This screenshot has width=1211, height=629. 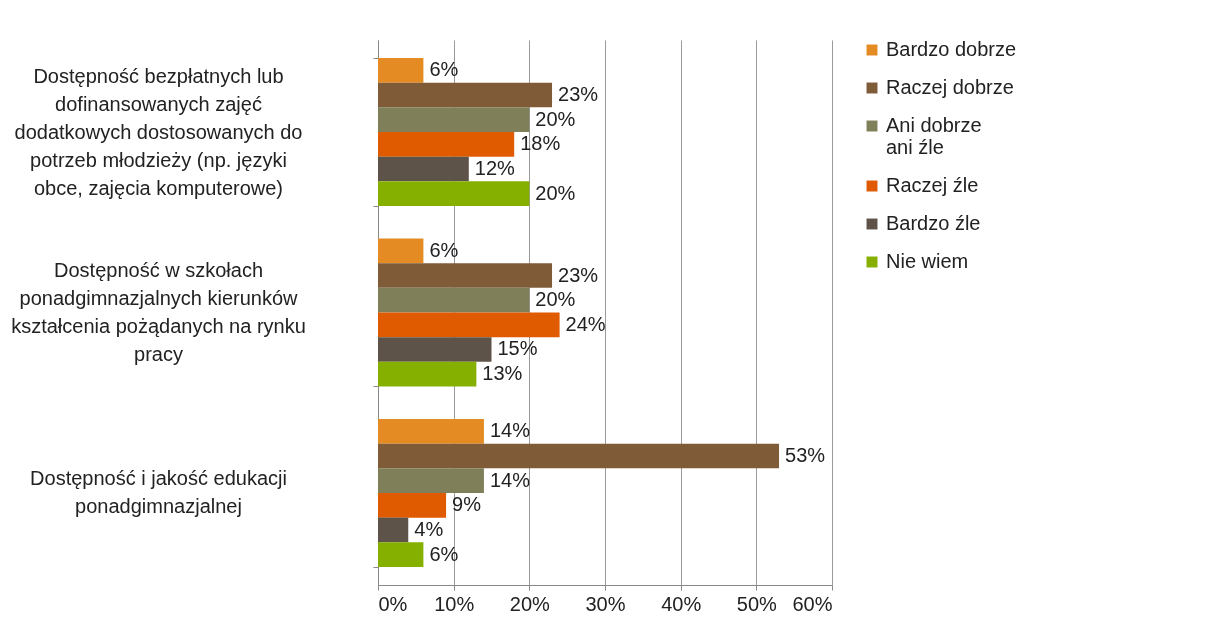 I want to click on x-tick-label: 50%, so click(x=757, y=603).